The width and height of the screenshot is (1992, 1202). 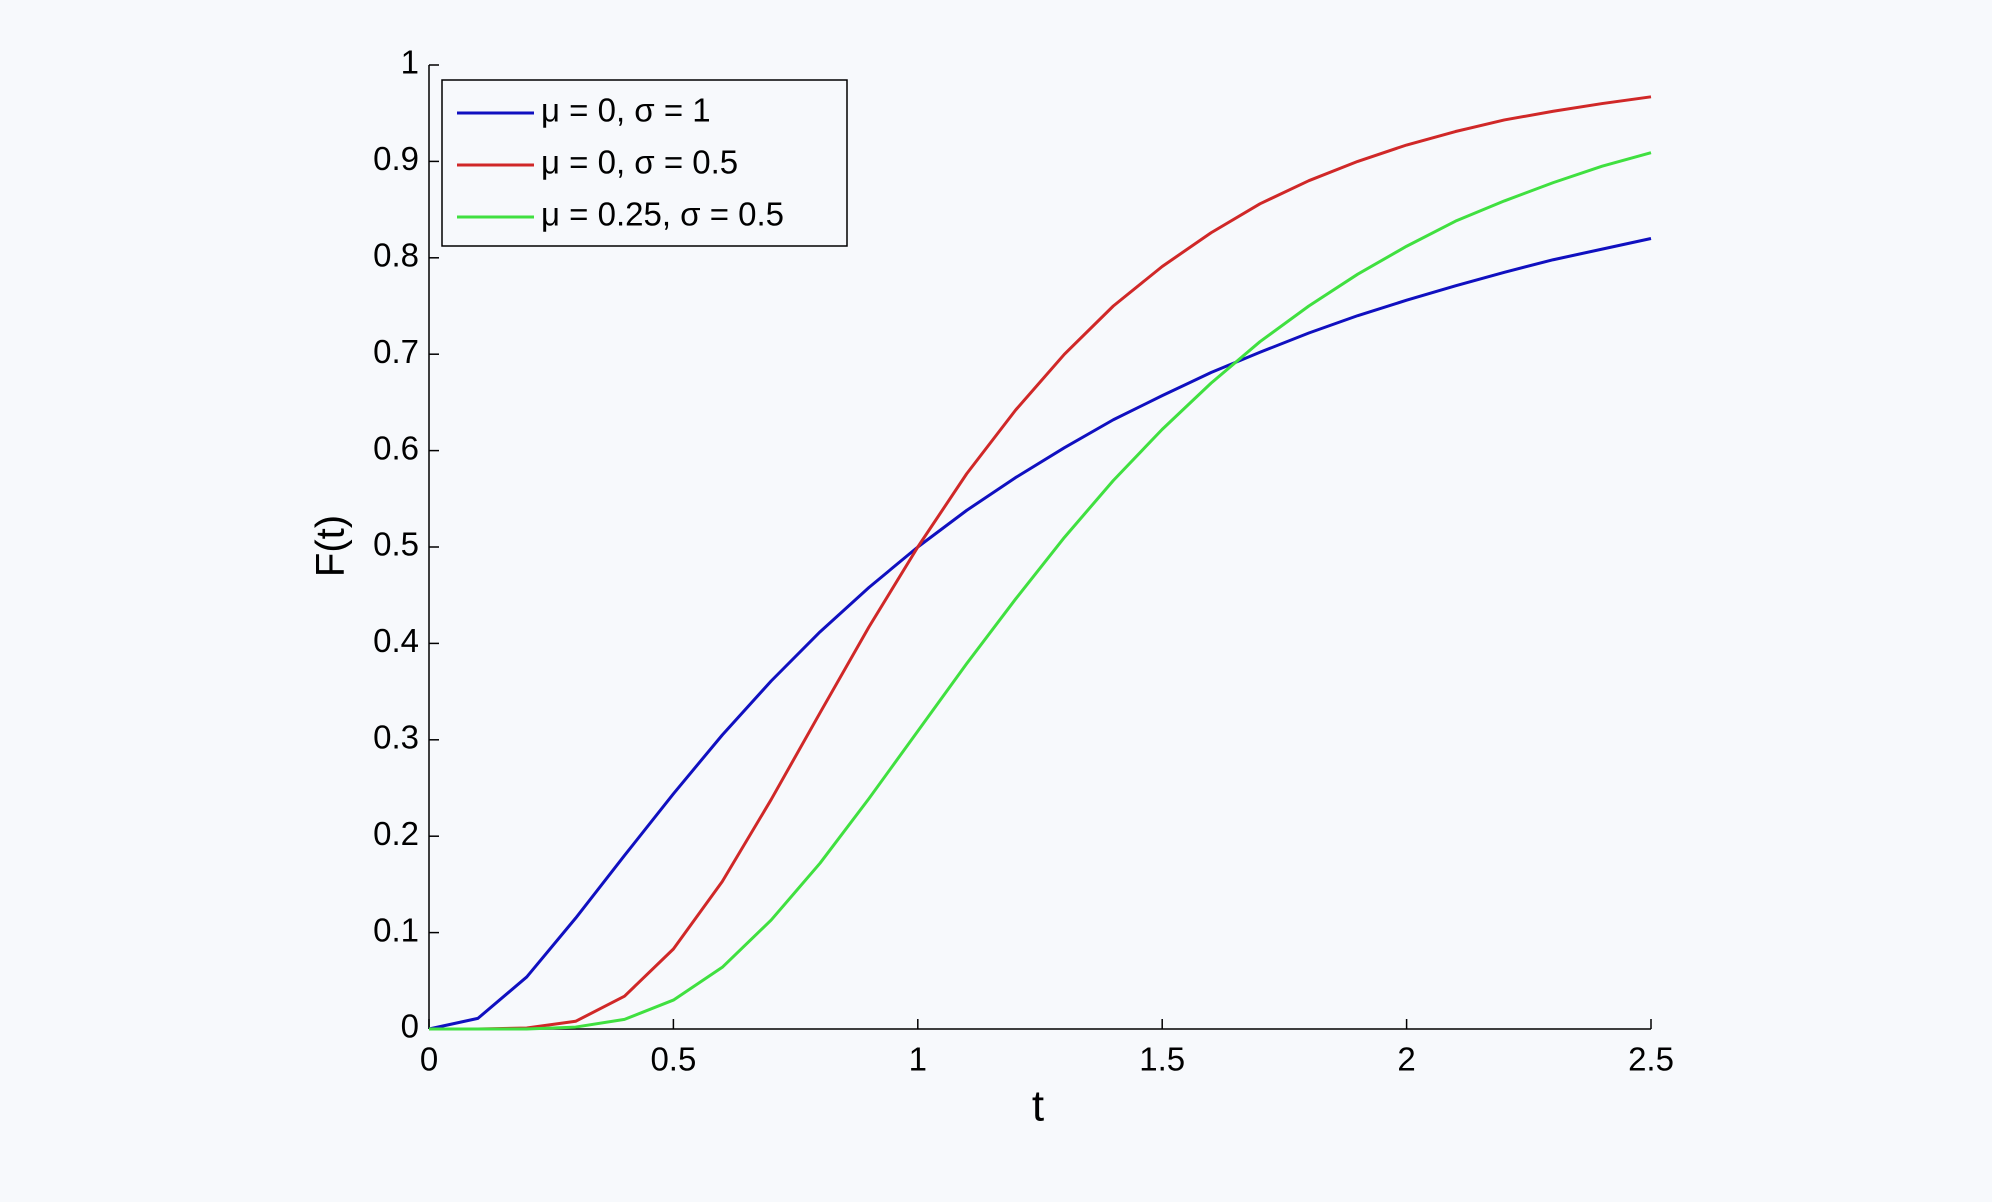 I want to click on y-tick-label: 0.7, so click(x=396, y=351).